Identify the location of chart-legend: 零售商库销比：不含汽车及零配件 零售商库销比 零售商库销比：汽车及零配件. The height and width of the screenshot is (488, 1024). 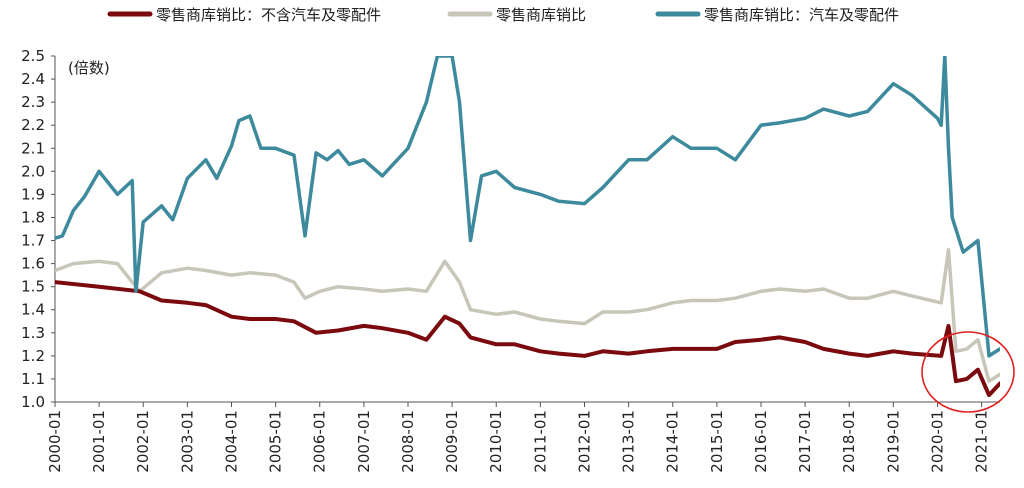
(503, 15).